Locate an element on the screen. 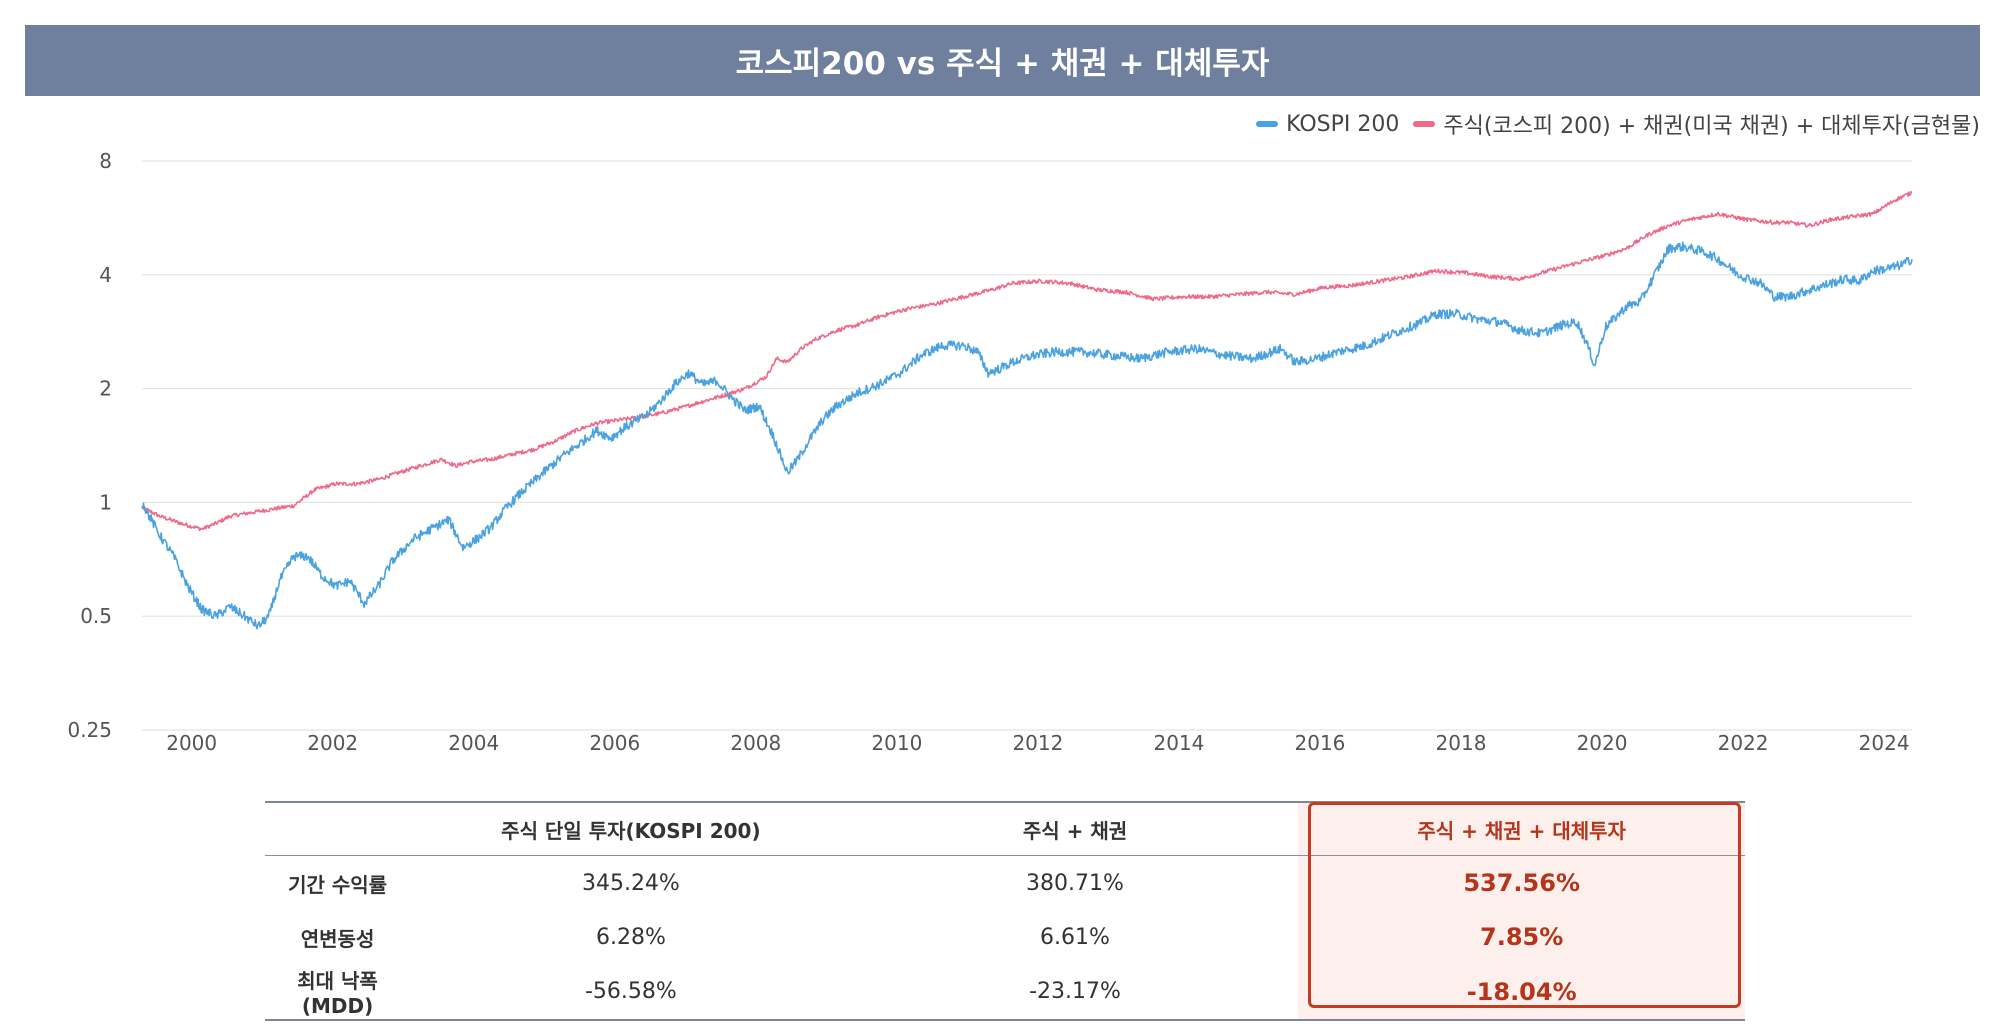 This screenshot has height=1027, width=2000. y-tick-label: 2 is located at coordinates (105, 389).